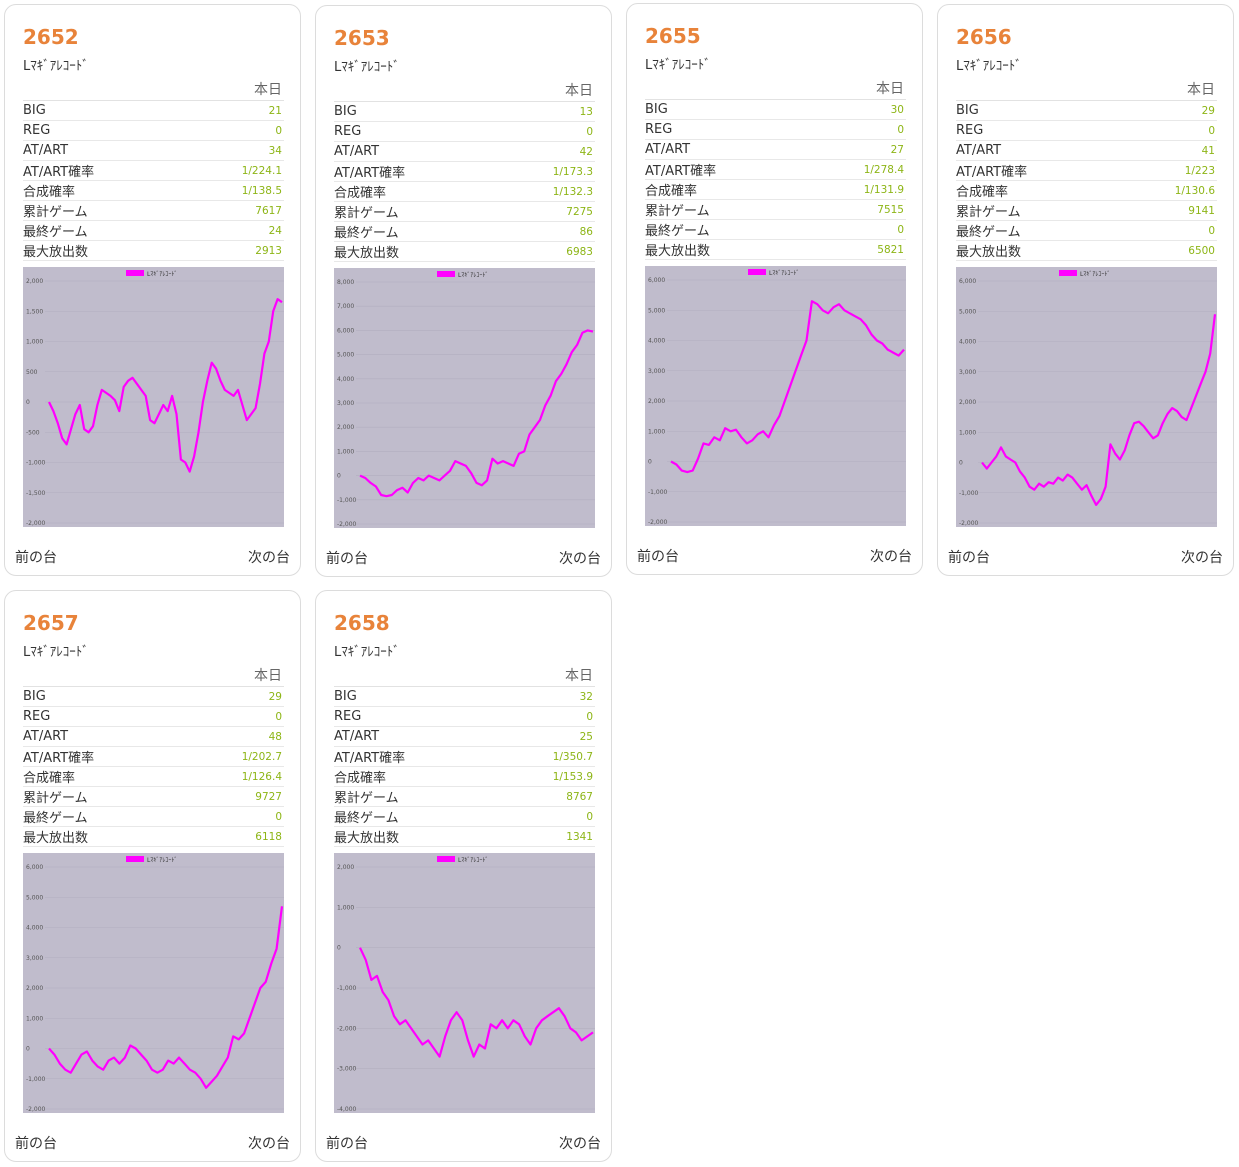  What do you see at coordinates (34, 867) in the screenshot?
I see `y-tick-label: 6,000` at bounding box center [34, 867].